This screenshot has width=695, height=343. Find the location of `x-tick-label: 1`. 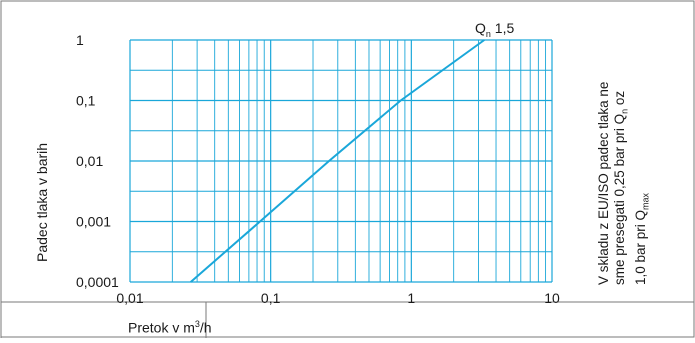

x-tick-label: 1 is located at coordinates (411, 298).